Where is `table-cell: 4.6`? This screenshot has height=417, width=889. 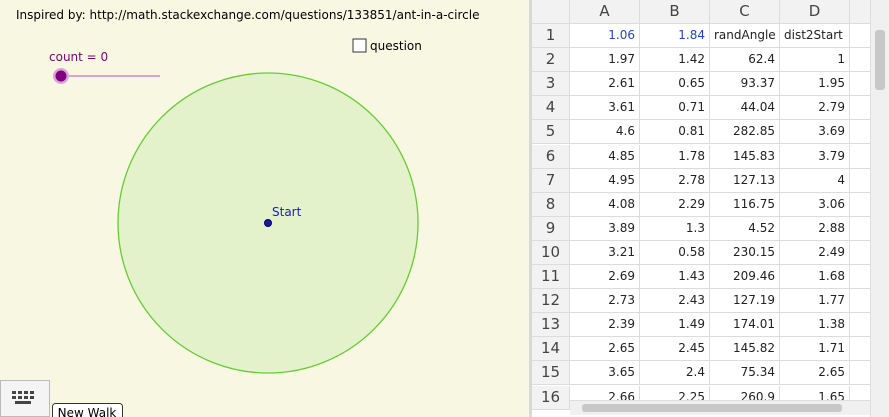
table-cell: 4.6 is located at coordinates (605, 132).